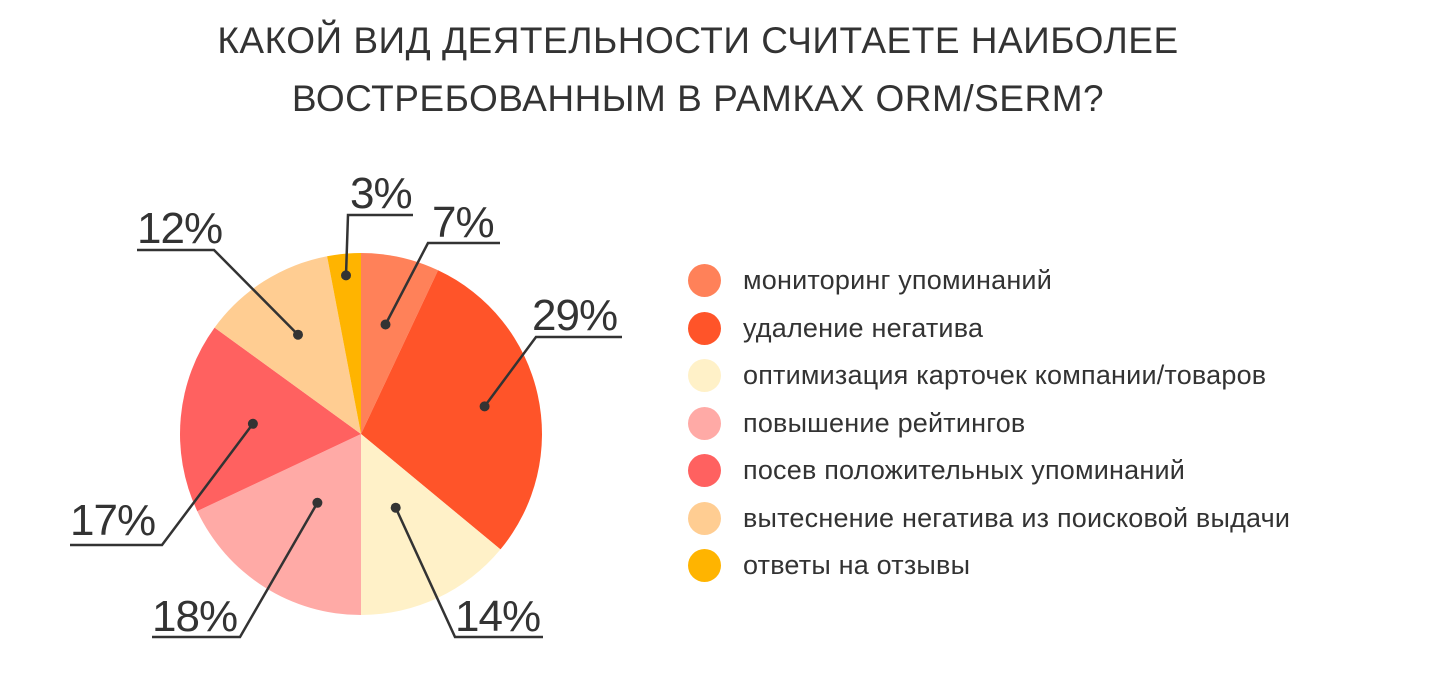  What do you see at coordinates (989, 566) in the screenshot?
I see `legend-item: ответы на отзывы` at bounding box center [989, 566].